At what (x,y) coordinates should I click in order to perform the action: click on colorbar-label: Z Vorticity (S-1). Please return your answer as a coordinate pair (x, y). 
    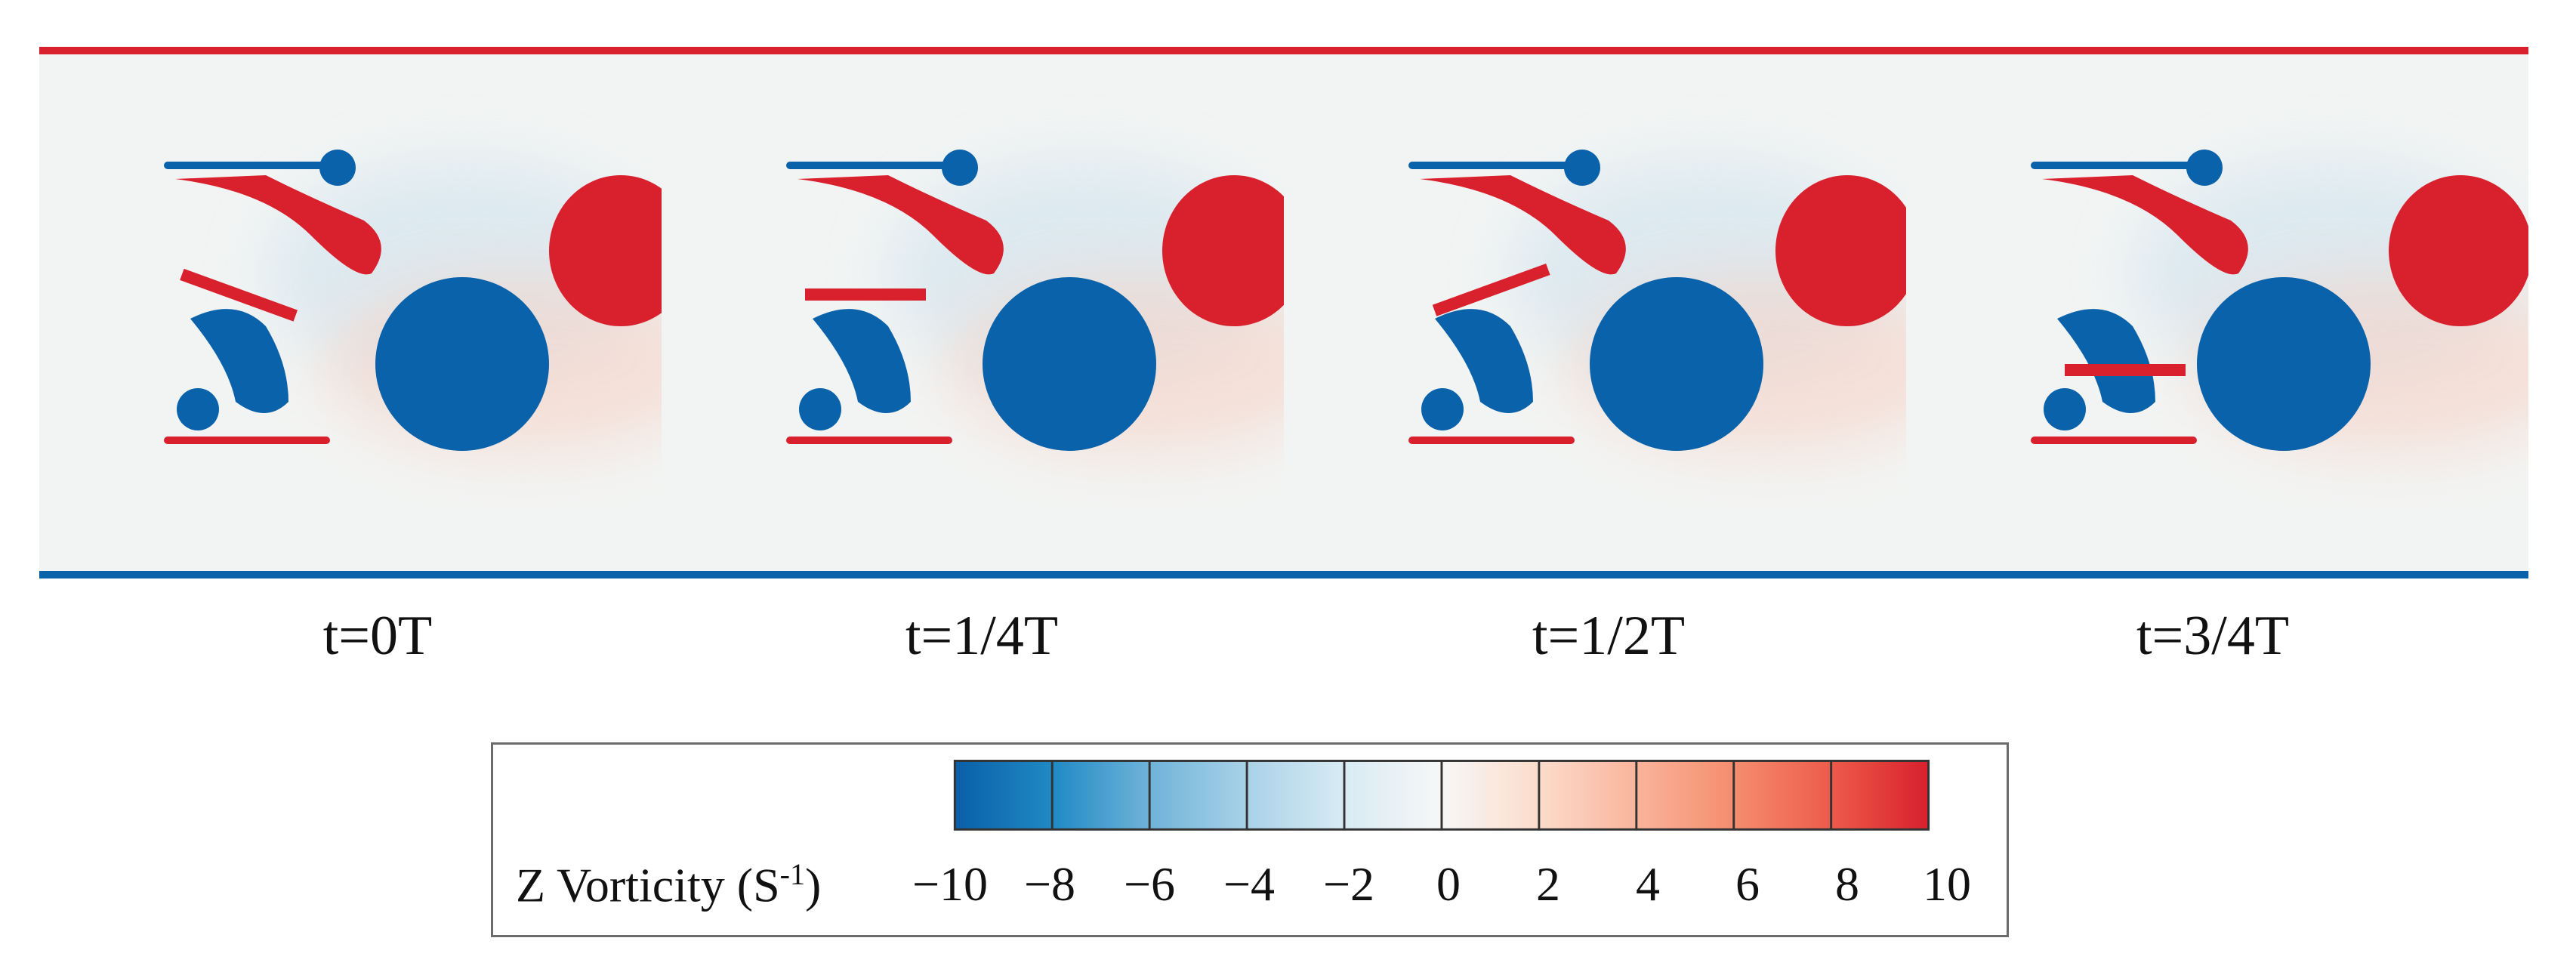
    Looking at the image, I should click on (668, 884).